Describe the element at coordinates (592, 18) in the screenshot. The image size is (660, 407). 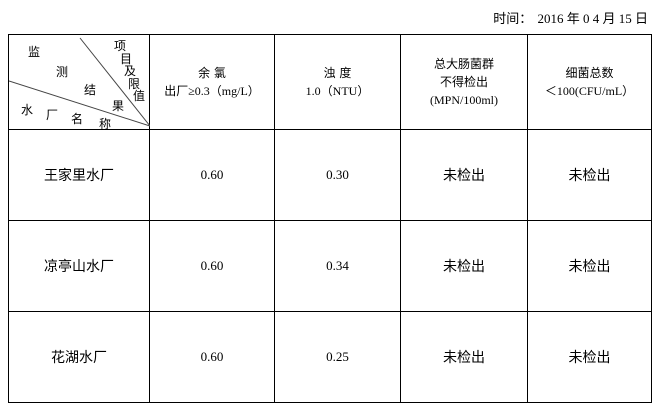
I see `date-value: 2016 年 0 4 月 15 日` at that location.